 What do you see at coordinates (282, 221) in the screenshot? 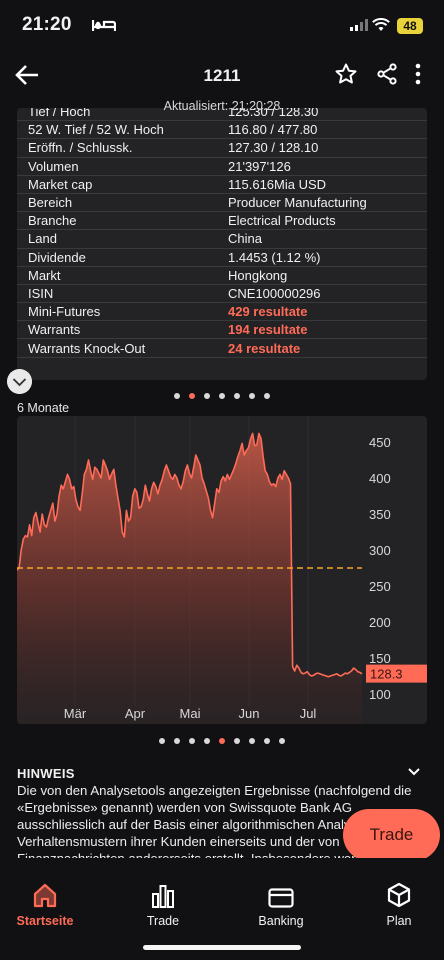
I see `info-value: Electrical Products` at bounding box center [282, 221].